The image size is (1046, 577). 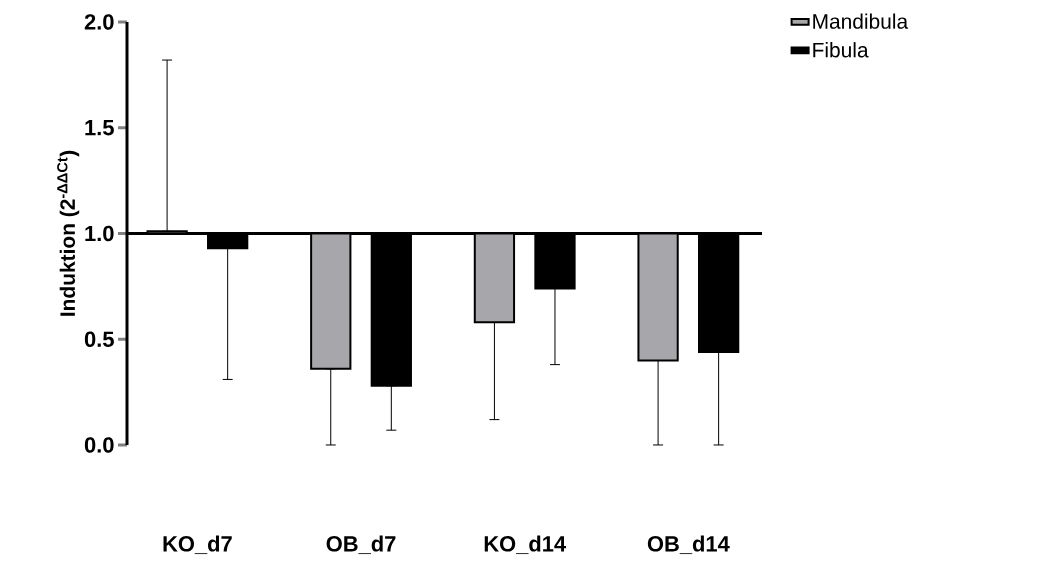 I want to click on legend-label: Fibula, so click(x=841, y=50).